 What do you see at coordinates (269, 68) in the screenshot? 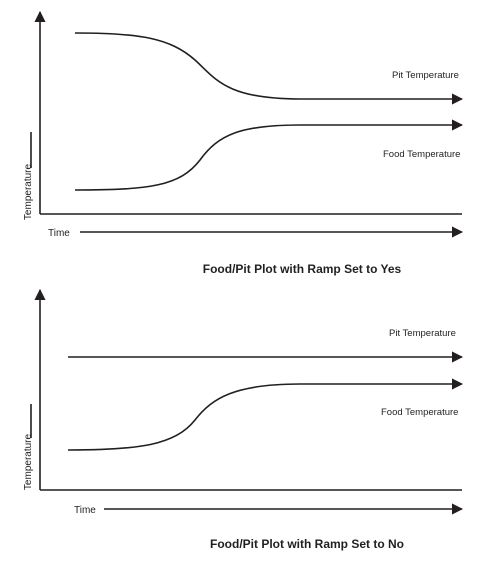
I see `series-pit-temperature` at bounding box center [269, 68].